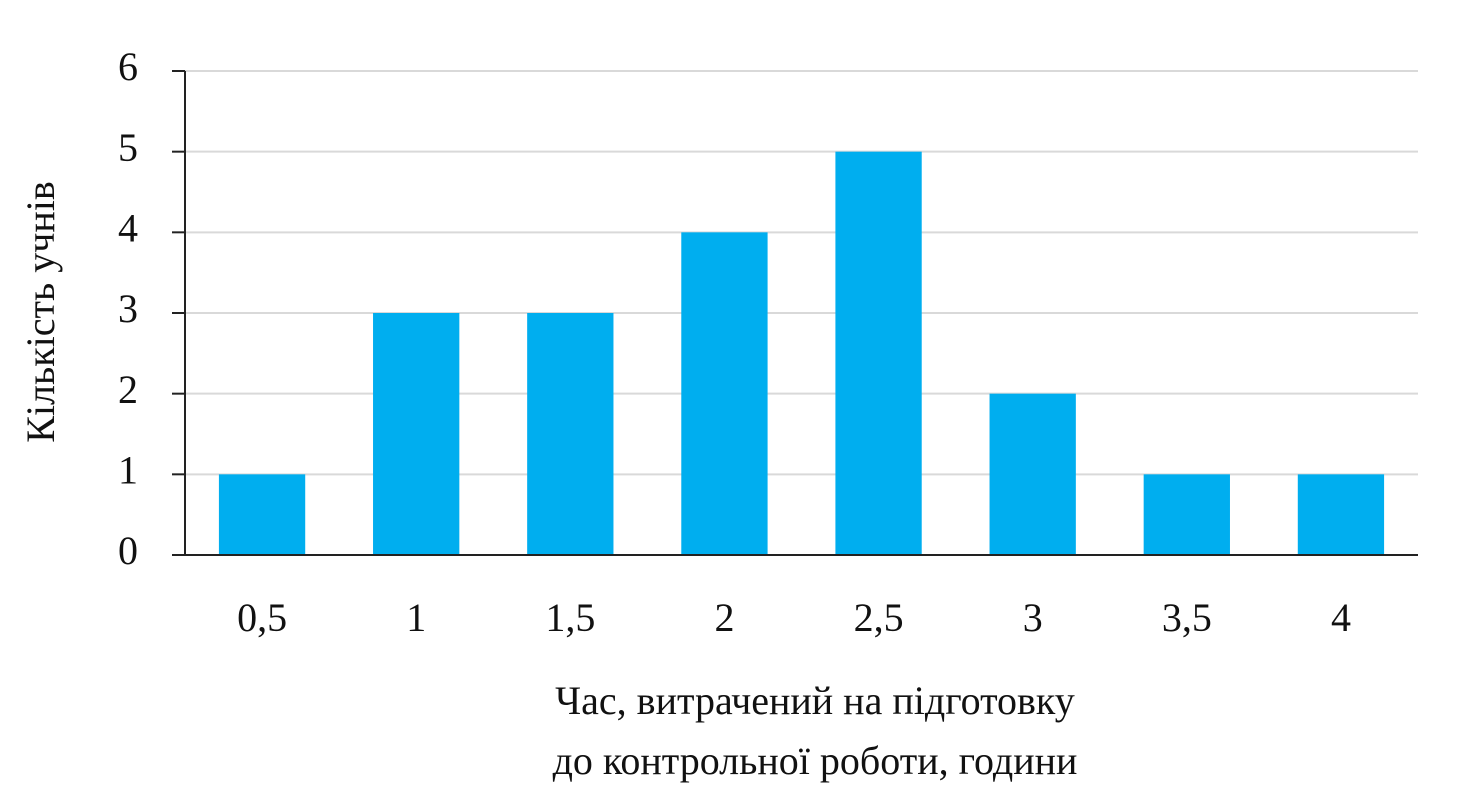 The width and height of the screenshot is (1480, 792). Describe the element at coordinates (815, 760) in the screenshot. I see `x-axis-label: до контрольної роботи, години` at that location.